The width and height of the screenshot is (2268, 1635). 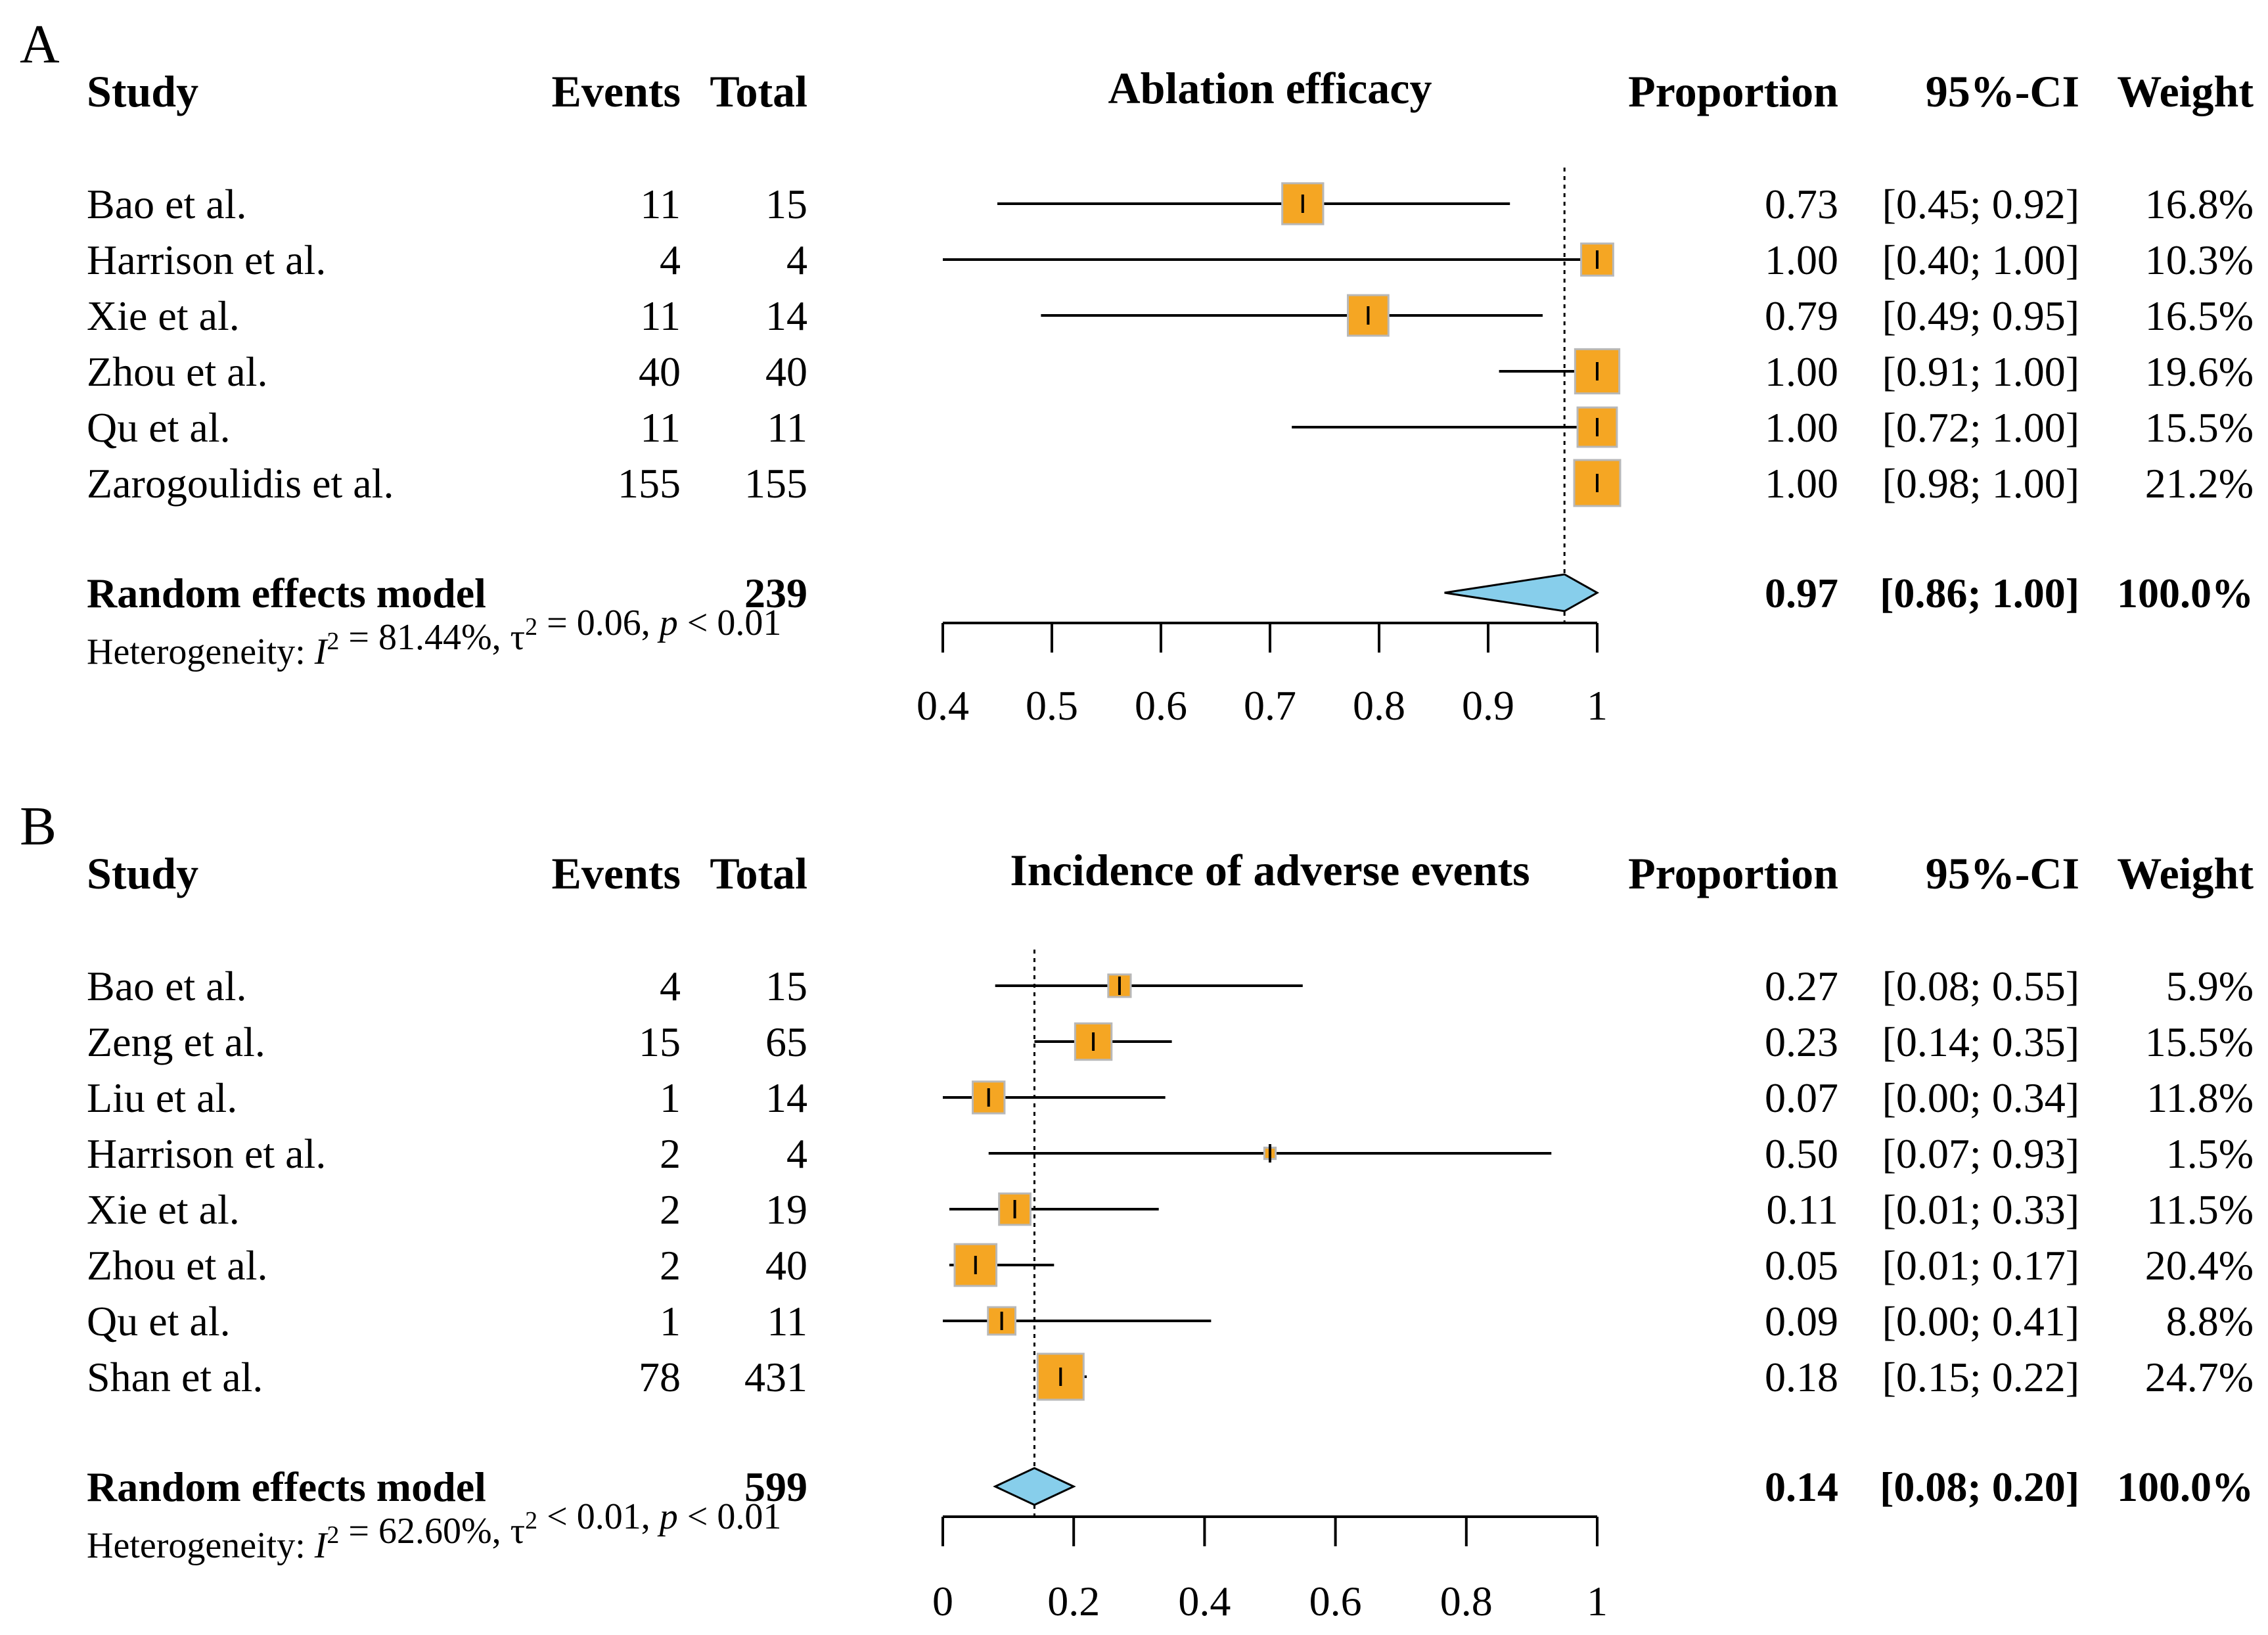 What do you see at coordinates (775, 483) in the screenshot?
I see `study-total: 155` at bounding box center [775, 483].